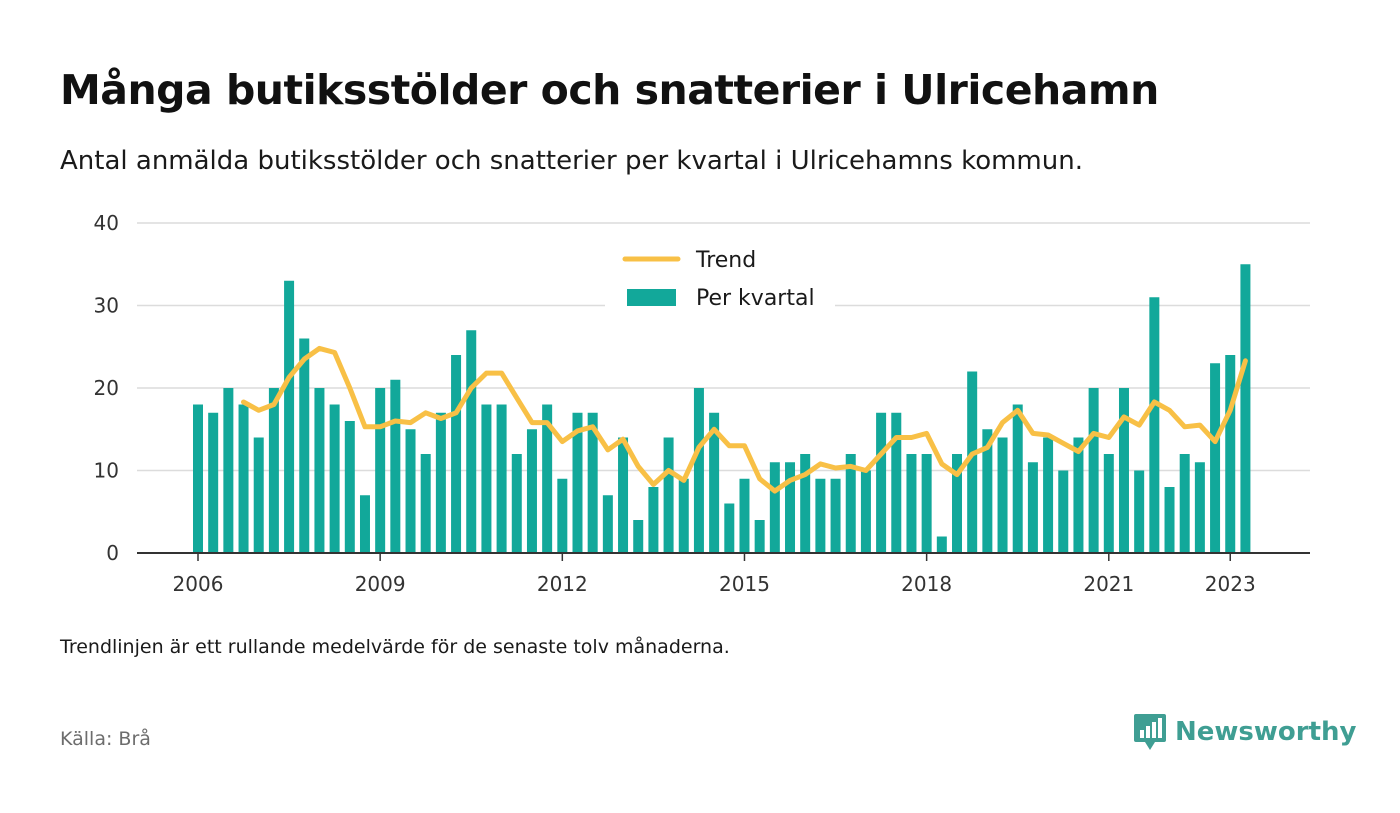 This screenshot has height=813, width=1400. Describe the element at coordinates (714, 584) in the screenshot. I see `x-axis-tick-labels: 2006 2009 2012 2015 2018 2021 2023` at that location.